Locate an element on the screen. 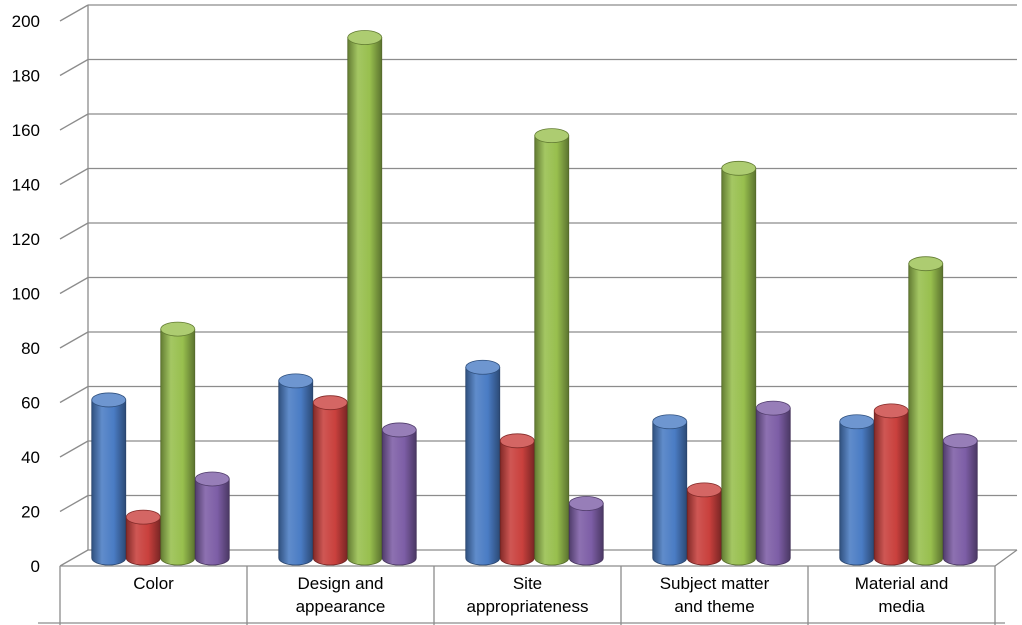 The width and height of the screenshot is (1022, 625). y-tick-label: 20 is located at coordinates (30, 512).